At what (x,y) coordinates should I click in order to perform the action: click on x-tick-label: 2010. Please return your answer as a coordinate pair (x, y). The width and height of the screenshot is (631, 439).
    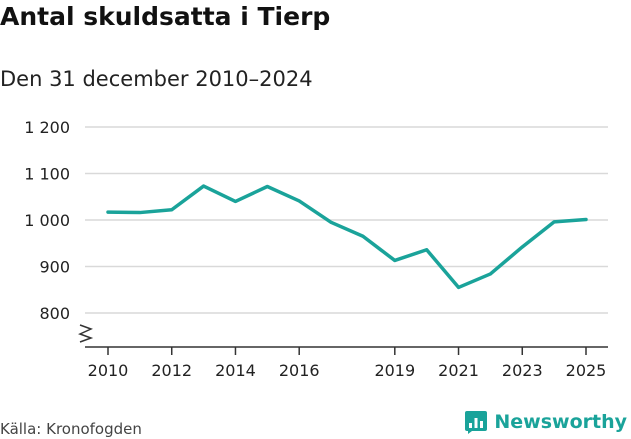
    Looking at the image, I should click on (108, 370).